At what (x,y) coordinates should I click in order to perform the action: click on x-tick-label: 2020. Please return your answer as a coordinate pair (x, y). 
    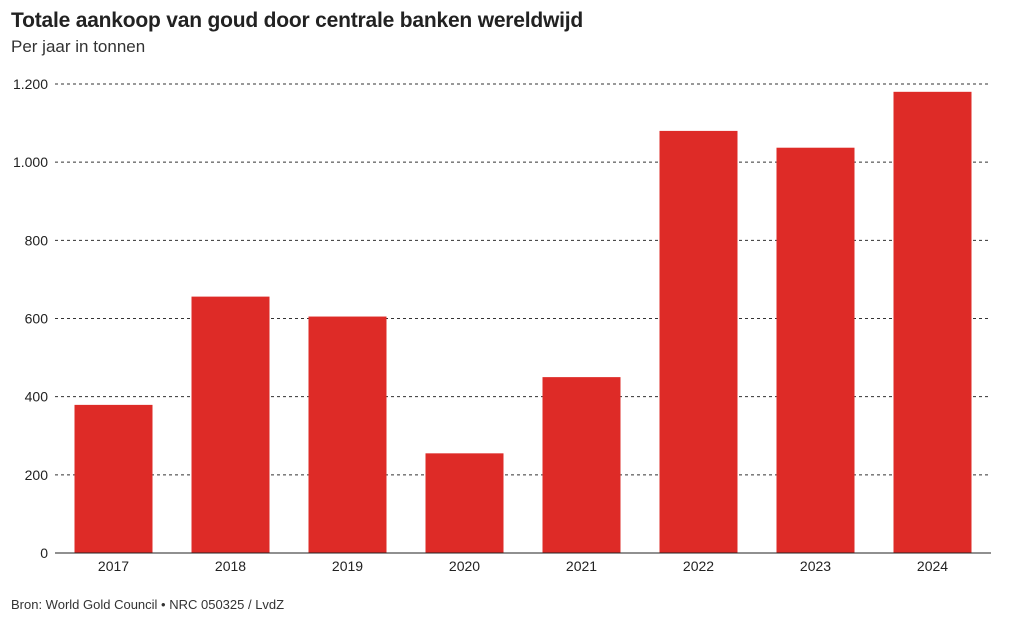
    Looking at the image, I should click on (464, 566).